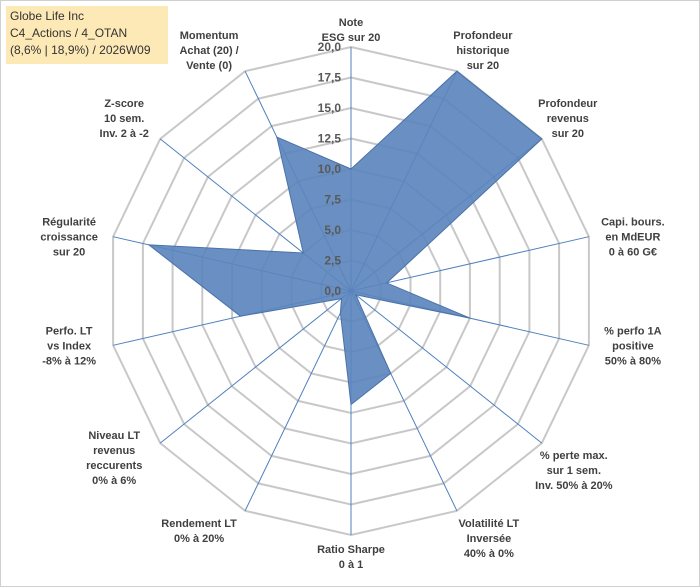 The image size is (700, 587). What do you see at coordinates (351, 38) in the screenshot?
I see `axis-label-line: ESG sur 20` at bounding box center [351, 38].